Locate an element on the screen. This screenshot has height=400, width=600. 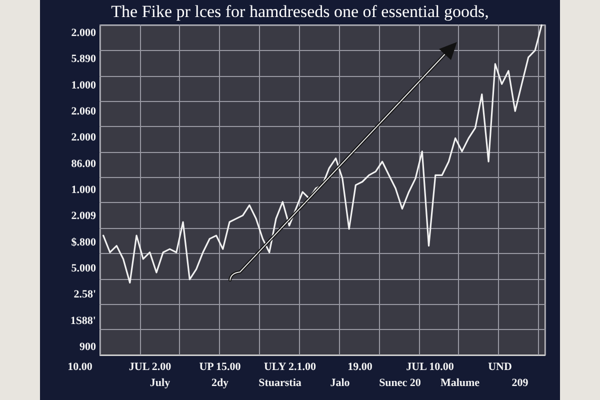
text: JUL 10.00 is located at coordinates (430, 367).